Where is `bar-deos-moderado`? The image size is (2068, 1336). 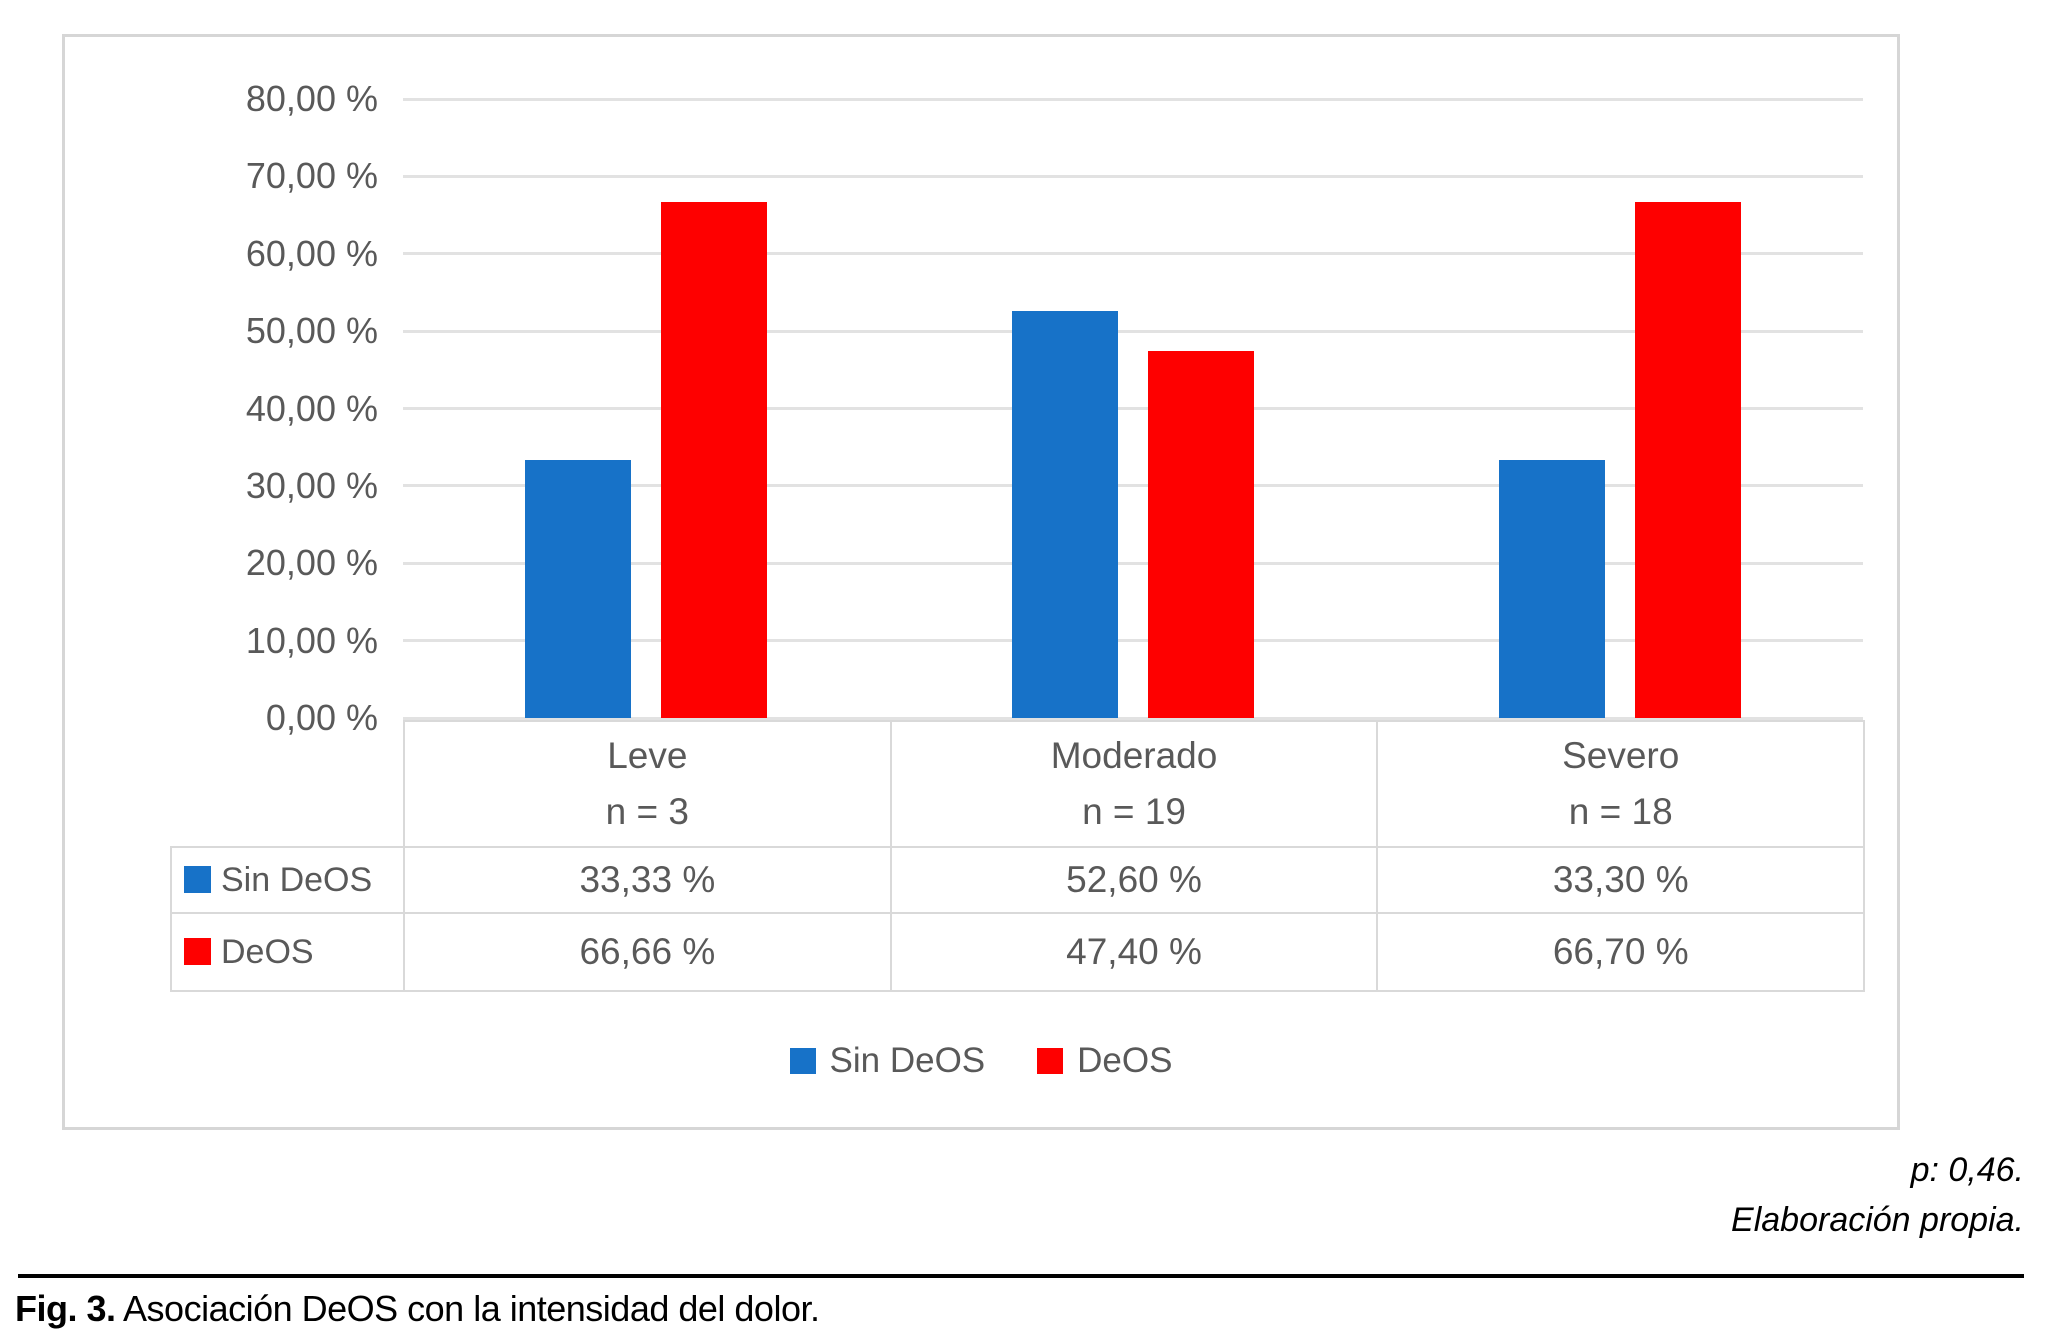
bar-deos-moderado is located at coordinates (1201, 534).